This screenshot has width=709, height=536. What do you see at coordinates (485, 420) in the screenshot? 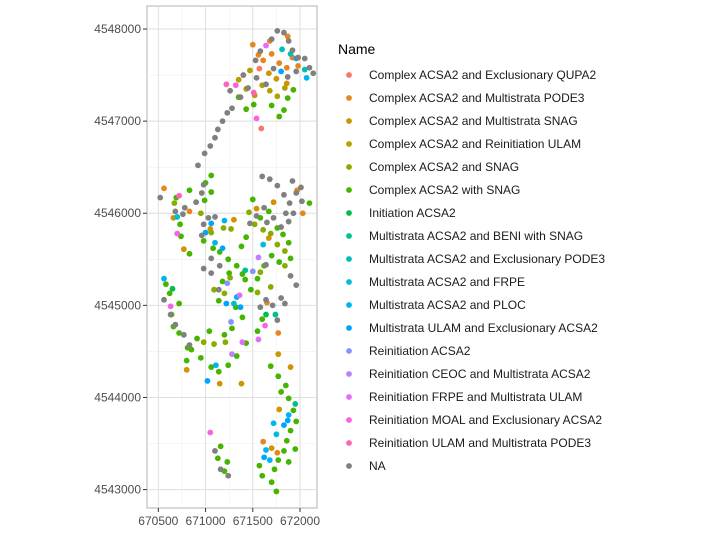
I see `legend-label: Reinitiation MOAL and Exclusionary ACSA2` at bounding box center [485, 420].